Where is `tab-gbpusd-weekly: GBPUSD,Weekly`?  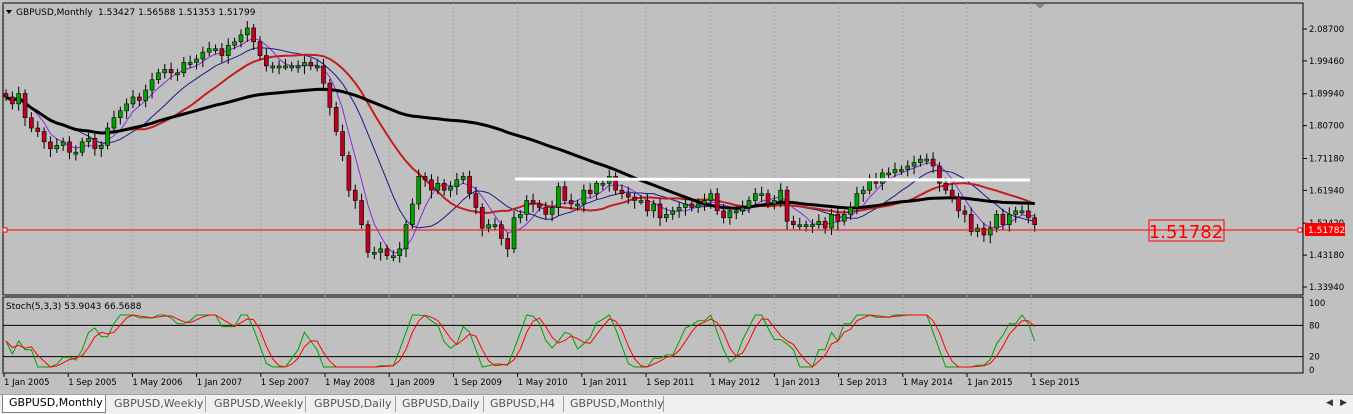
tab-gbpusd-weekly: GBPUSD,Weekly is located at coordinates (157, 404).